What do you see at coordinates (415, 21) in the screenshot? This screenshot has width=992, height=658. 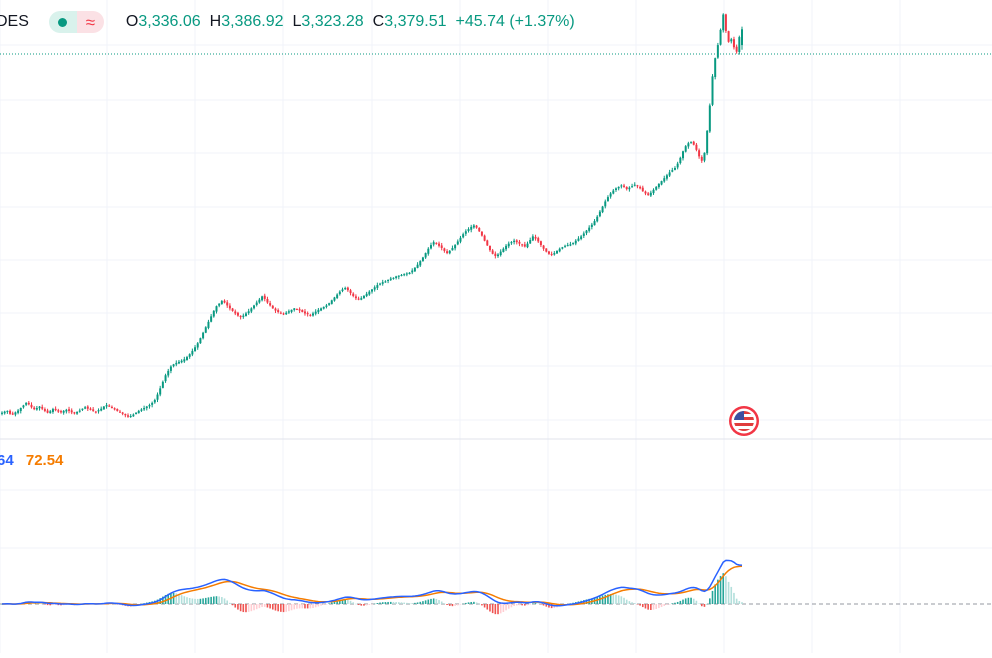 I see `close-value: 3,379.51` at bounding box center [415, 21].